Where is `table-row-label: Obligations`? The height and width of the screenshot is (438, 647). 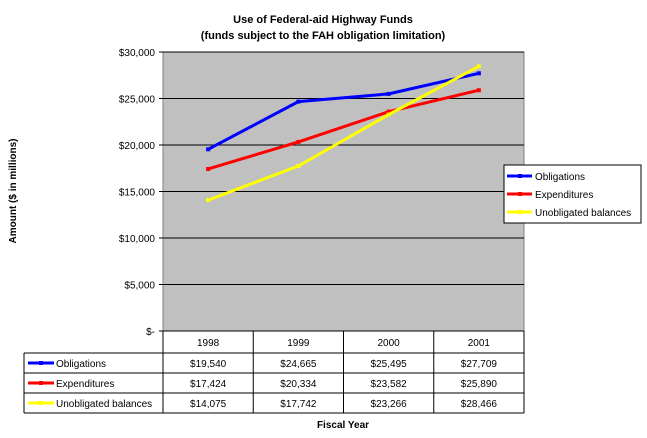 table-row-label: Obligations is located at coordinates (81, 364).